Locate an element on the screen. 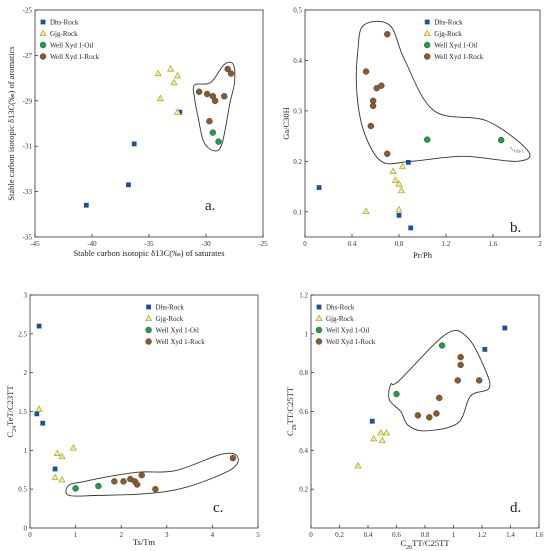 This screenshot has height=551, width=550. y-tick-label: -29 is located at coordinates (28, 101).